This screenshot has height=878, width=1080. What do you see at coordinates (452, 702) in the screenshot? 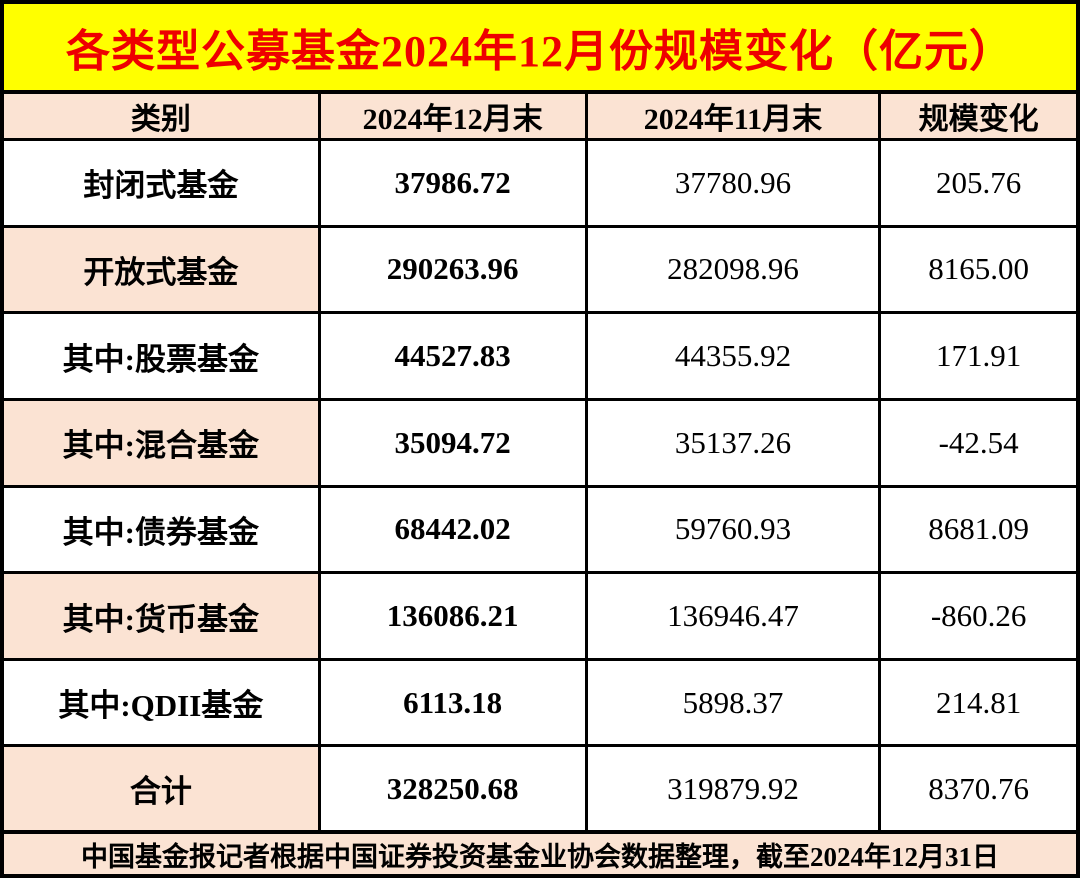
I see `dec-value-cell: 6113.18` at bounding box center [452, 702].